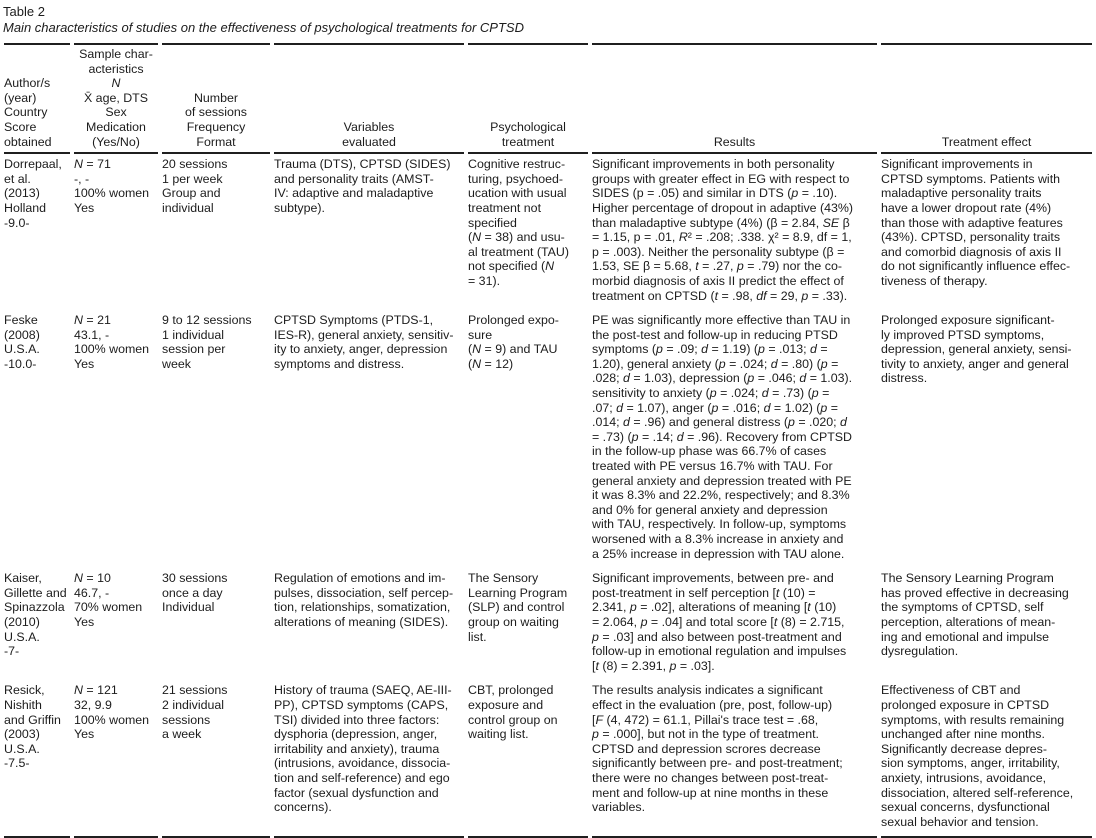 The height and width of the screenshot is (838, 1096). Describe the element at coordinates (528, 99) in the screenshot. I see `column-header-treatment: Psychological treatment` at that location.